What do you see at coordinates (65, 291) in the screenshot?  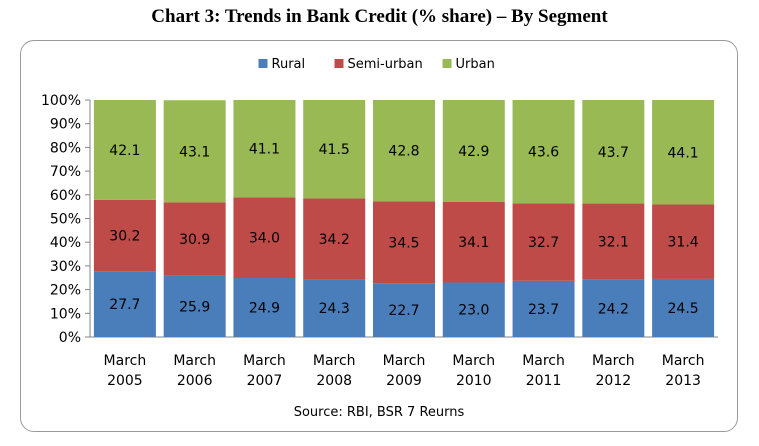 I see `y-tick-label: 20%` at bounding box center [65, 291].